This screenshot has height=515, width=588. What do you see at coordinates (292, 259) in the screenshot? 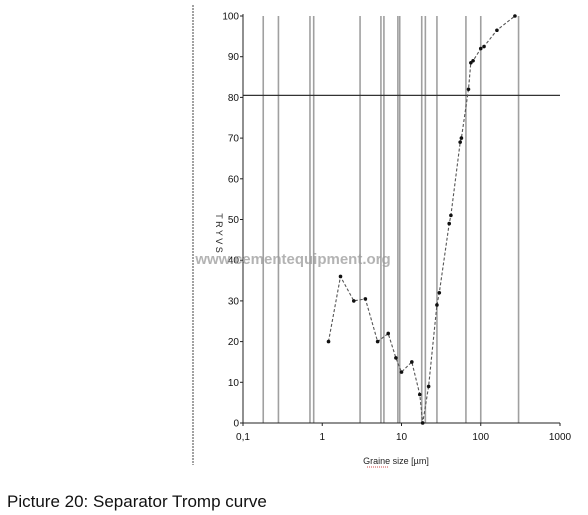
I see `watermark-text: www.cementequipment.org` at bounding box center [292, 259].